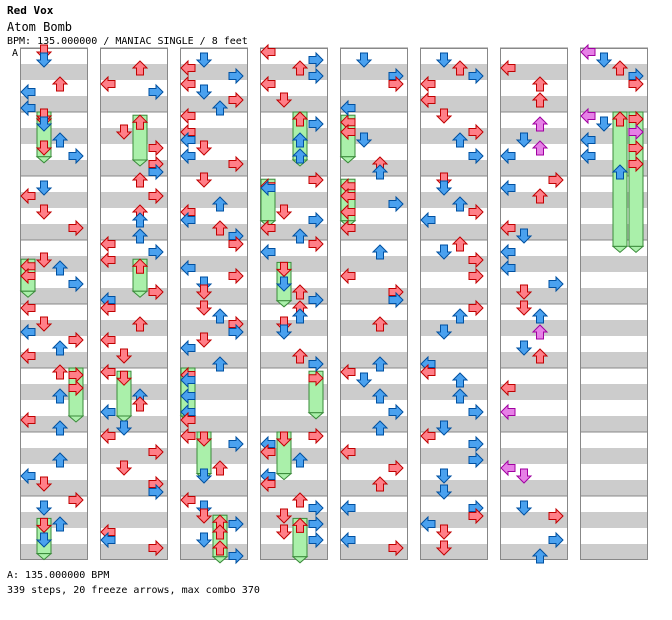 This screenshot has width=672, height=620. I want to click on section-marker: A, so click(15, 53).